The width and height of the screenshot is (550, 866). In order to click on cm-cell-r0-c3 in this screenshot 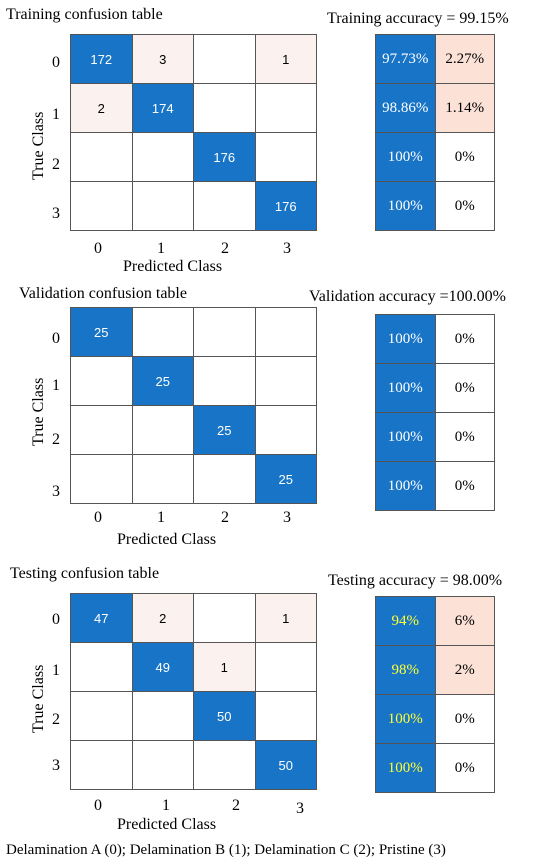, I will do `click(286, 332)`.